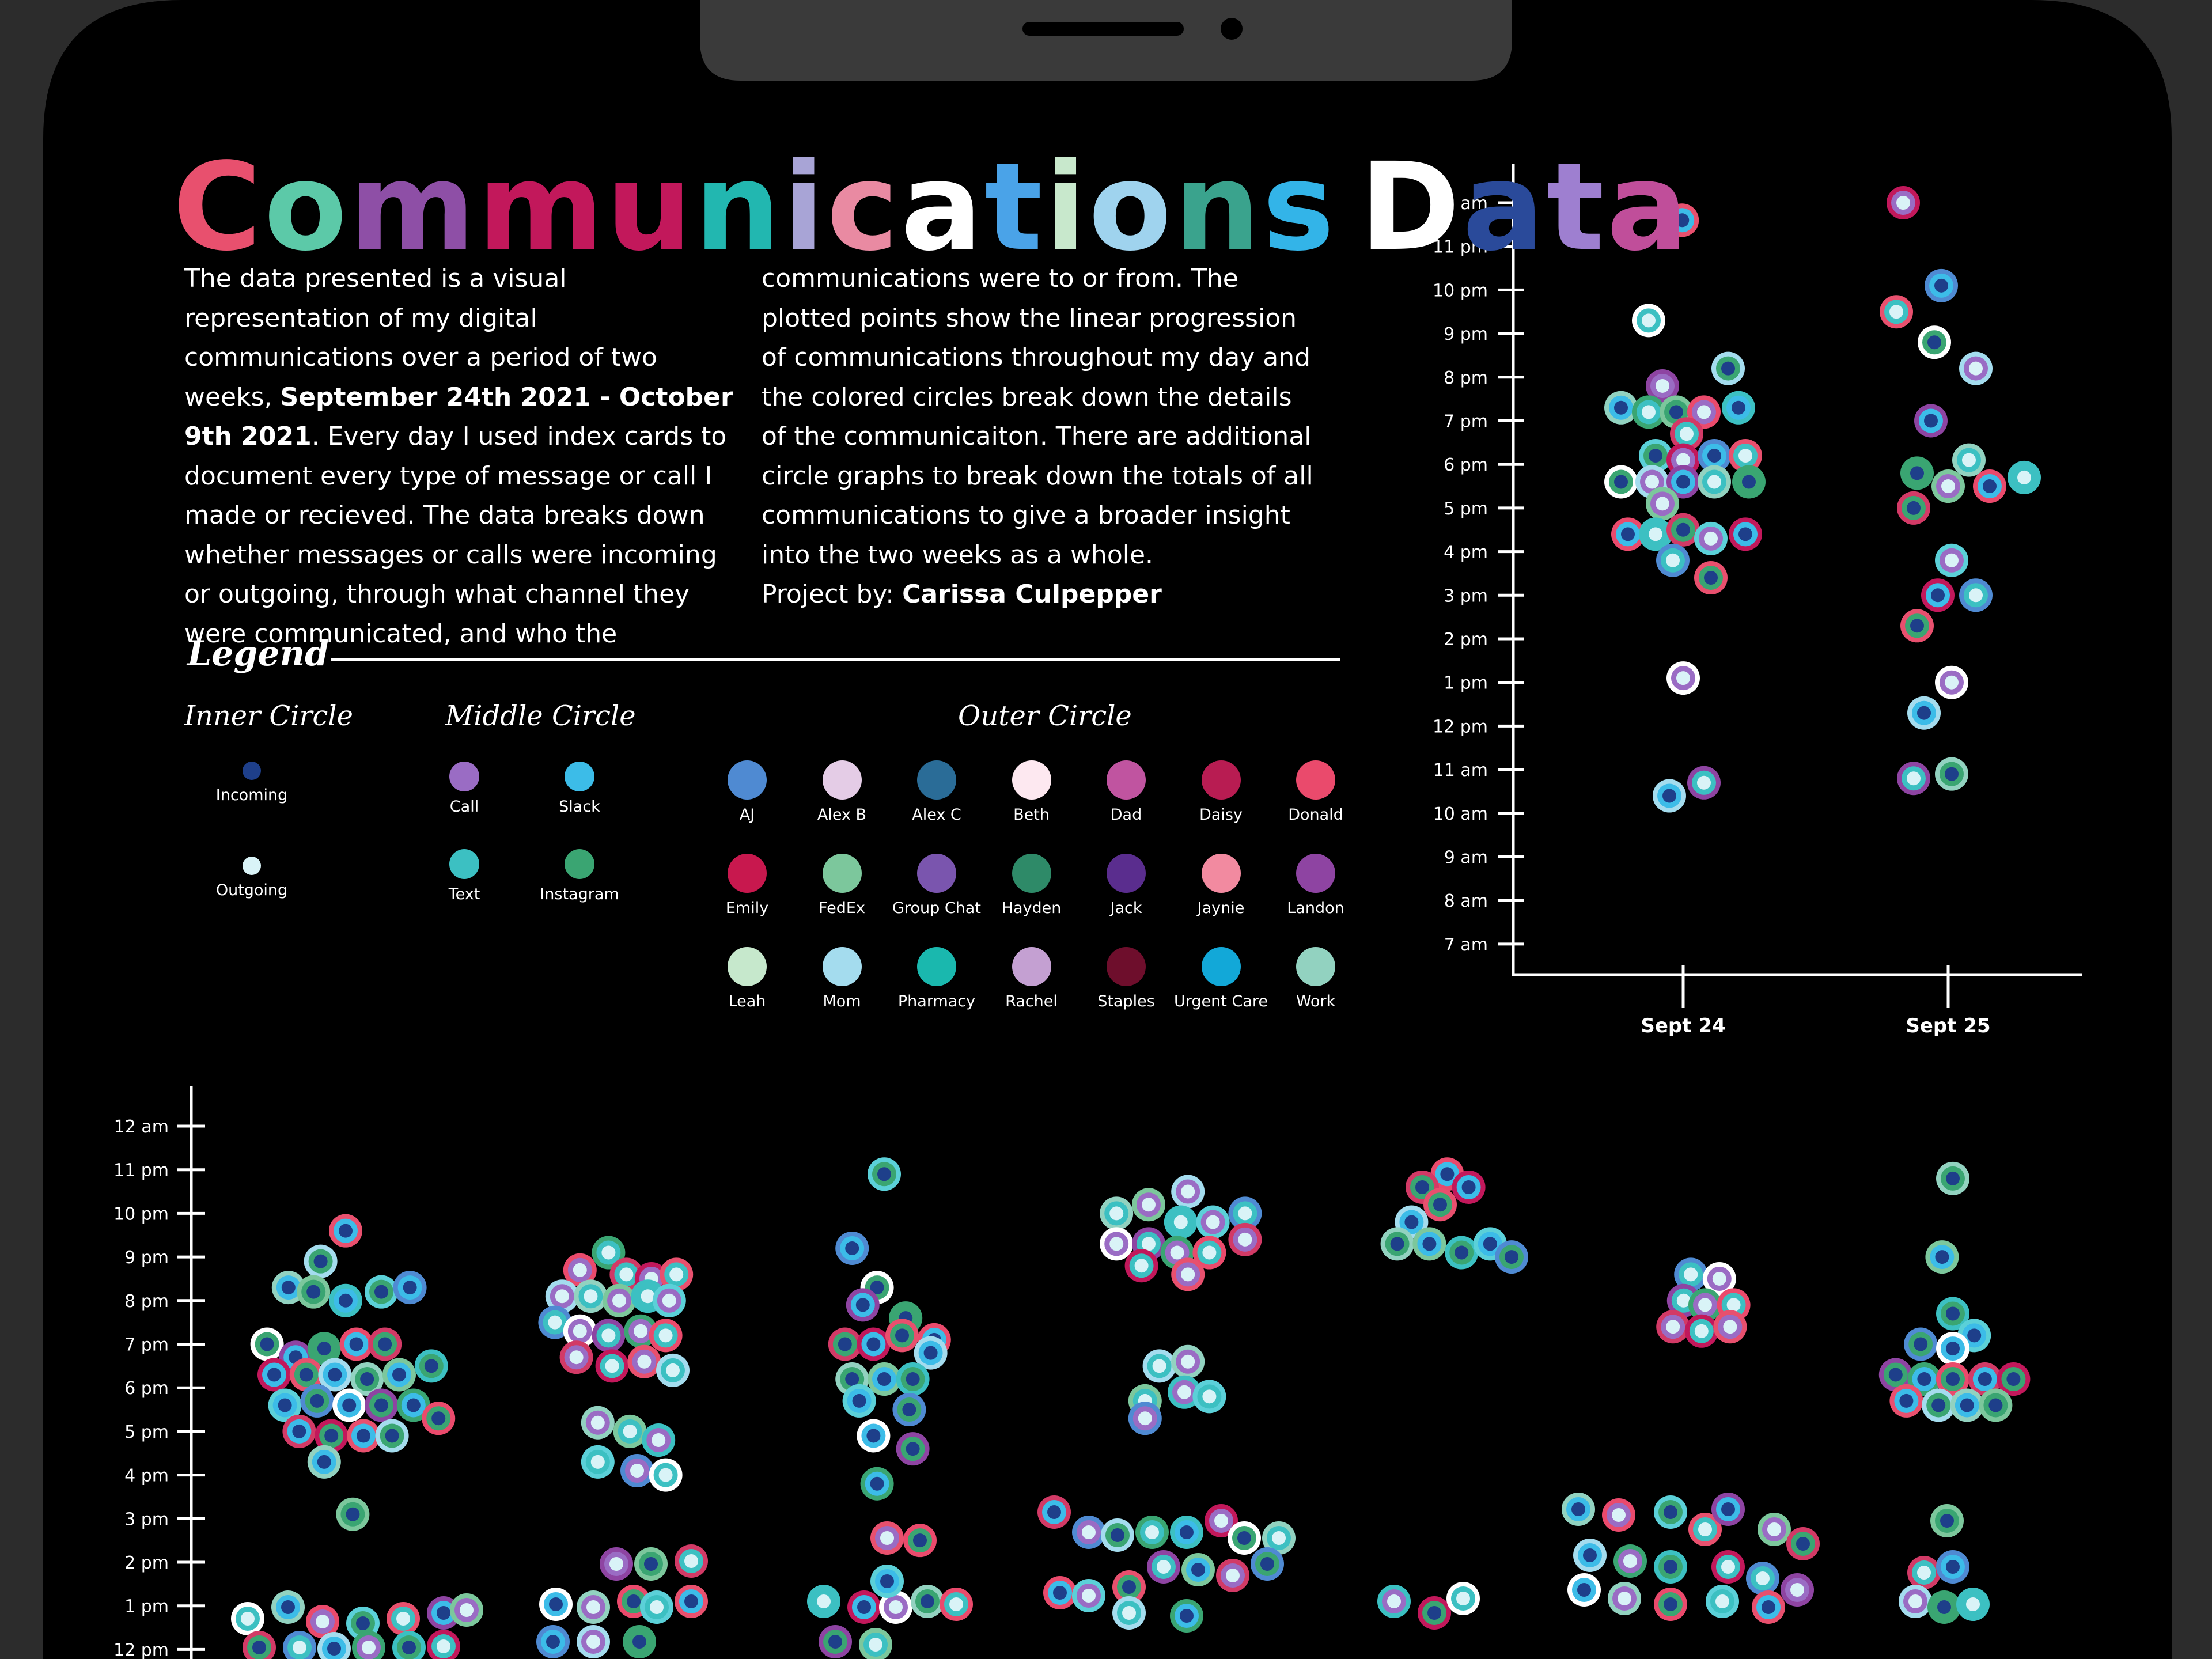 The height and width of the screenshot is (1659, 2212). What do you see at coordinates (936, 978) in the screenshot?
I see `legend-item-pharmacy: Pharmacy` at bounding box center [936, 978].